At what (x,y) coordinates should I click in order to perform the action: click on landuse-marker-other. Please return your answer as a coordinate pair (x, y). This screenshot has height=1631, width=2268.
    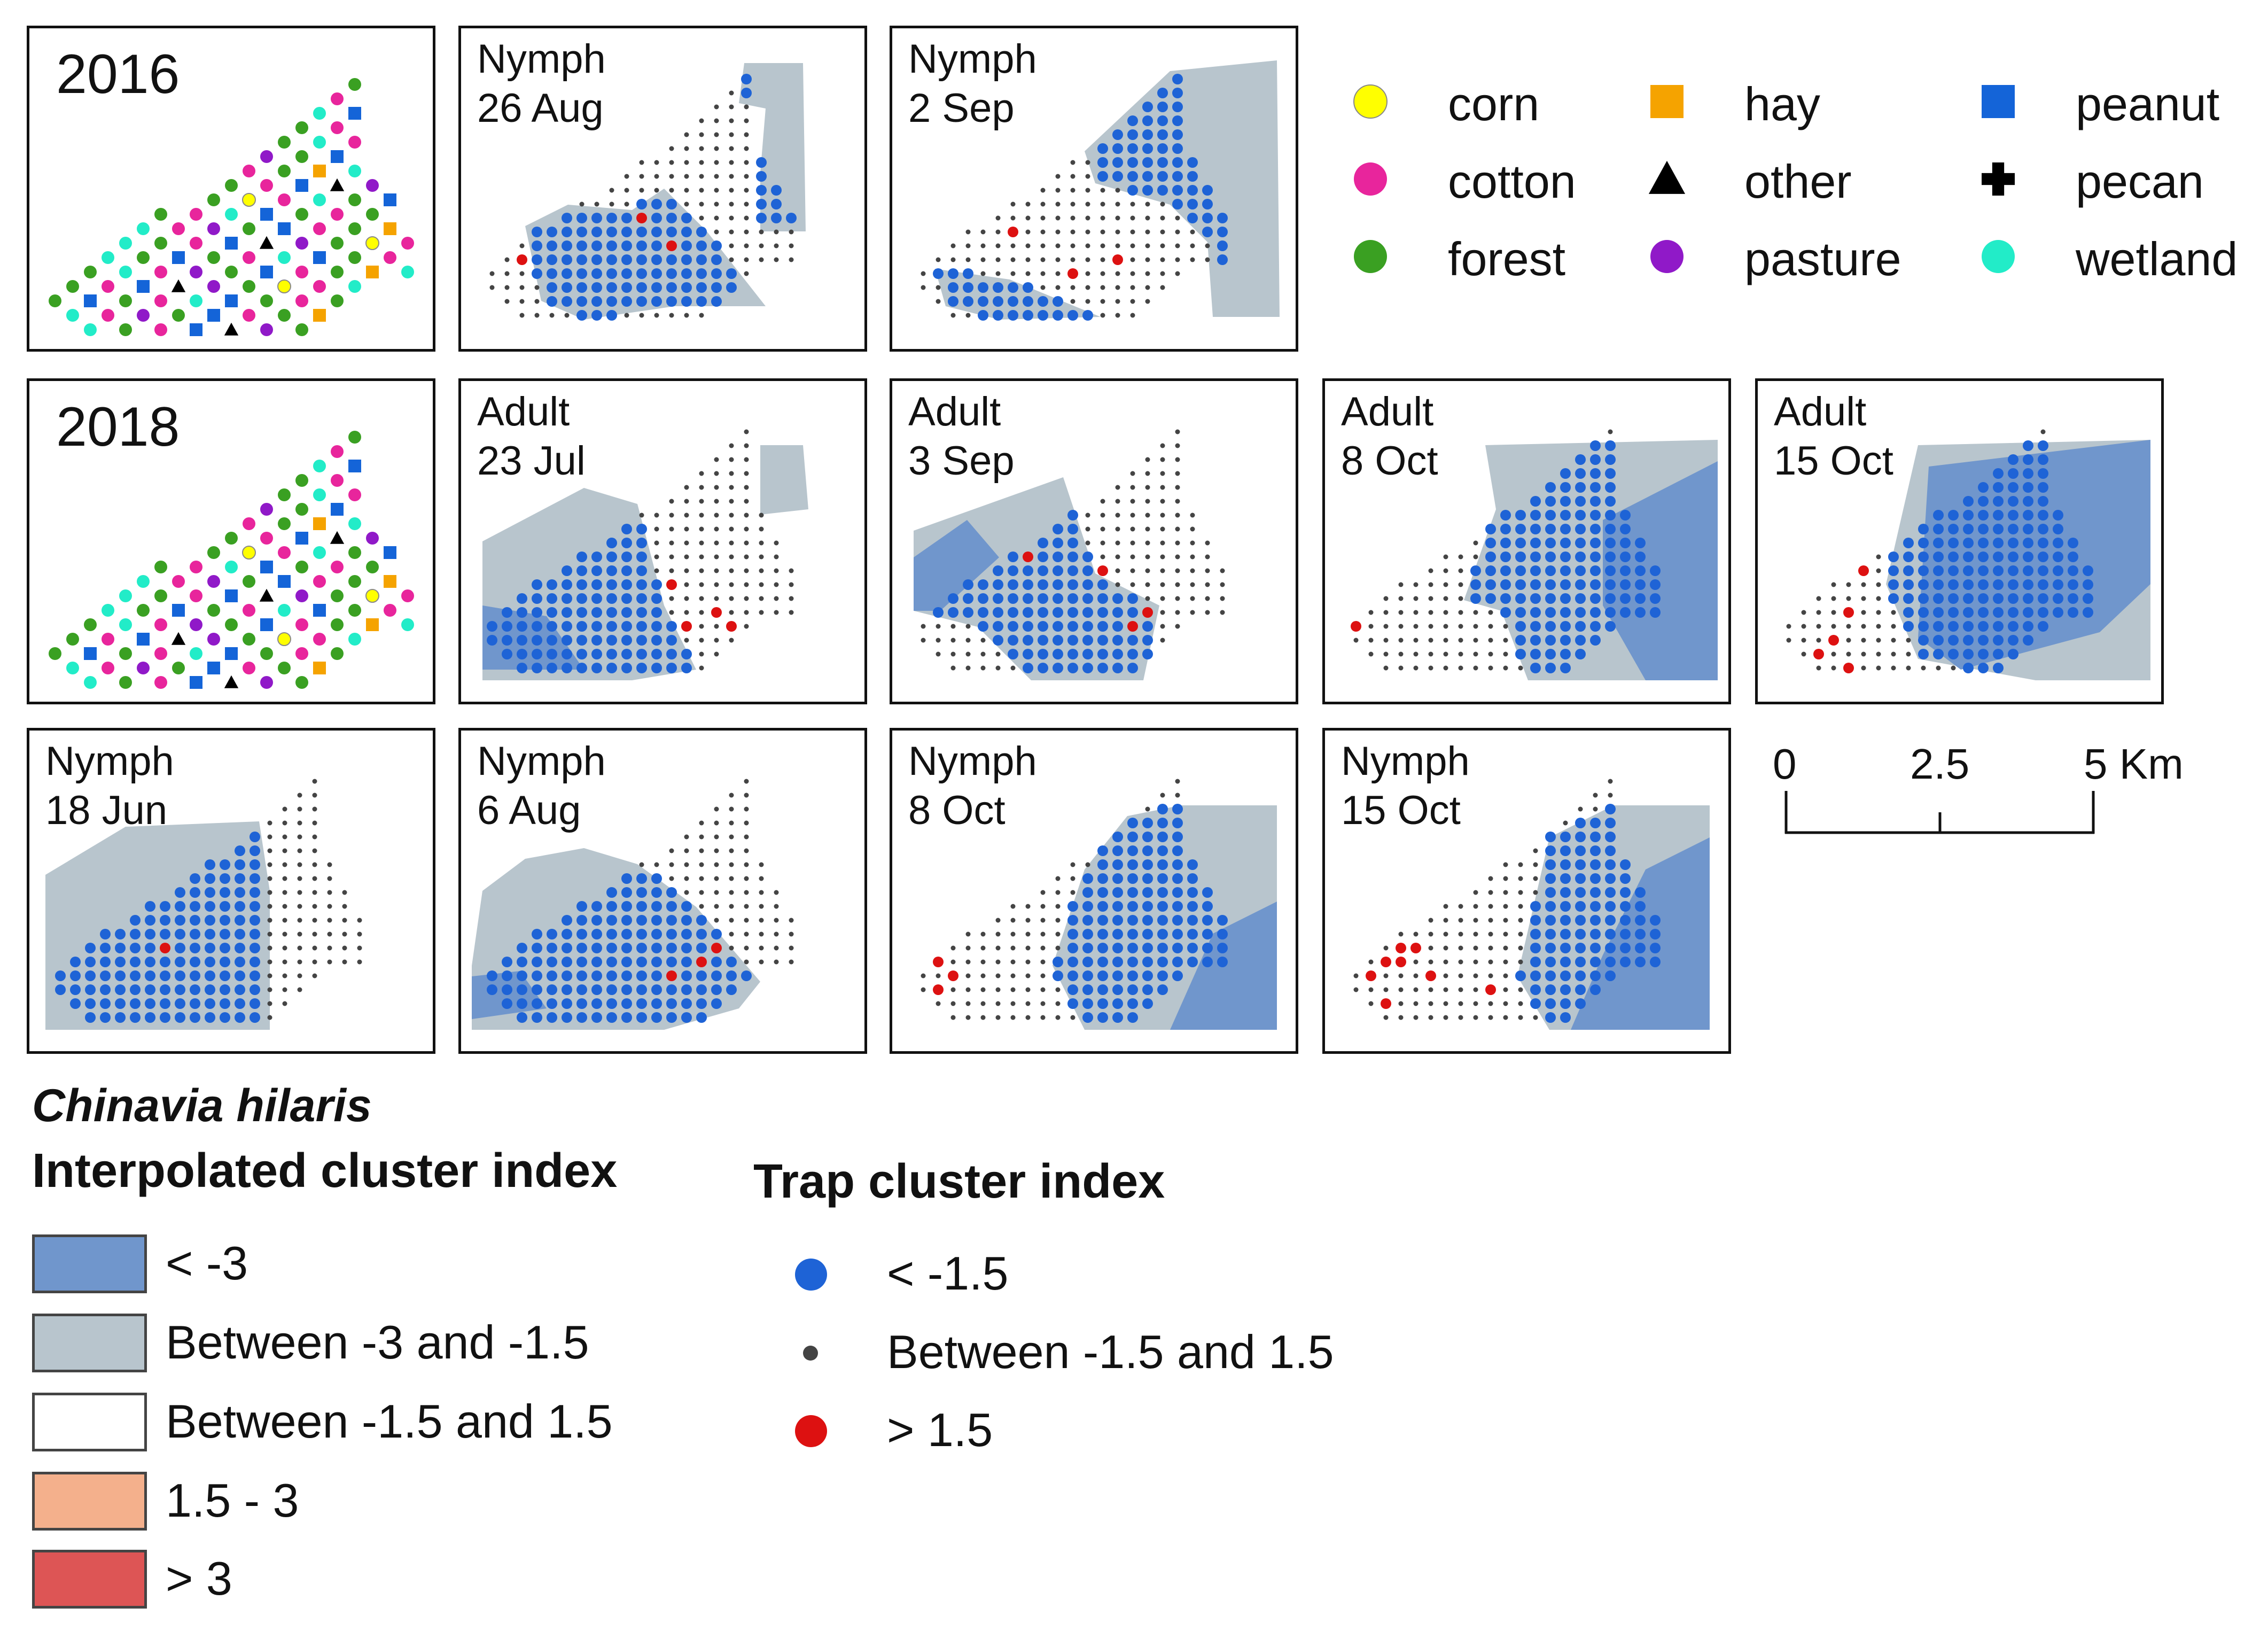
    Looking at the image, I should click on (178, 638).